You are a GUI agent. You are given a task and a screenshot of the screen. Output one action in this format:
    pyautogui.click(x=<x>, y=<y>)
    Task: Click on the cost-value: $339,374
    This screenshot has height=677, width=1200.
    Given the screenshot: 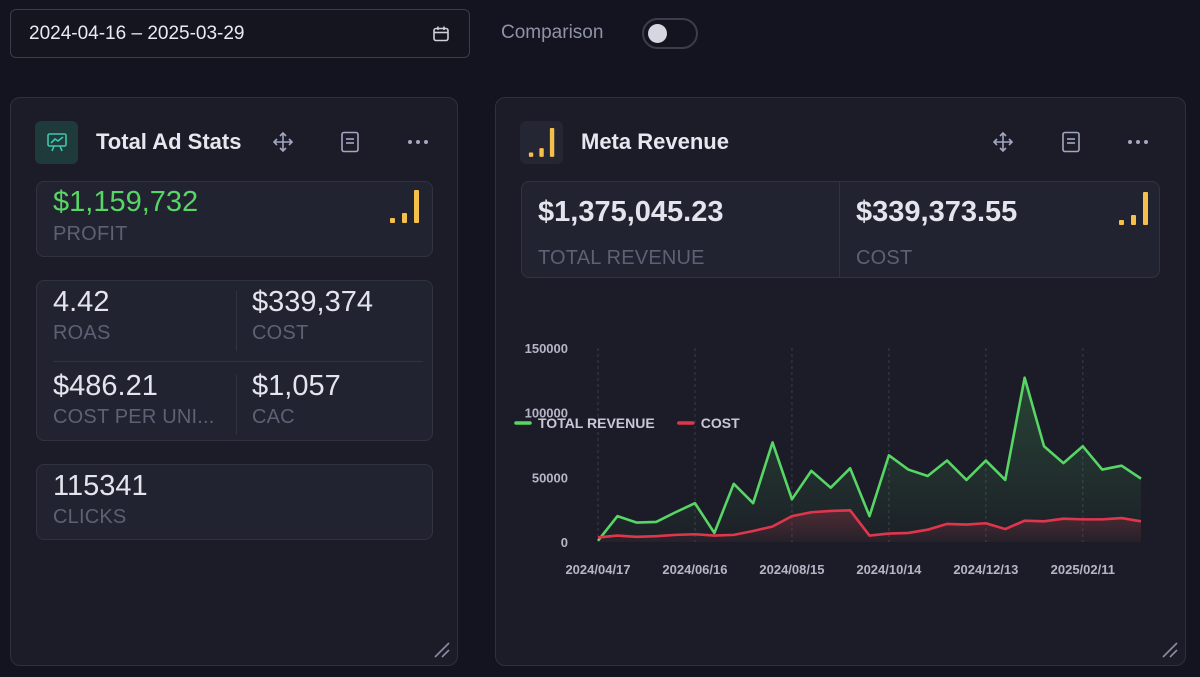 What is the action you would take?
    pyautogui.click(x=312, y=302)
    